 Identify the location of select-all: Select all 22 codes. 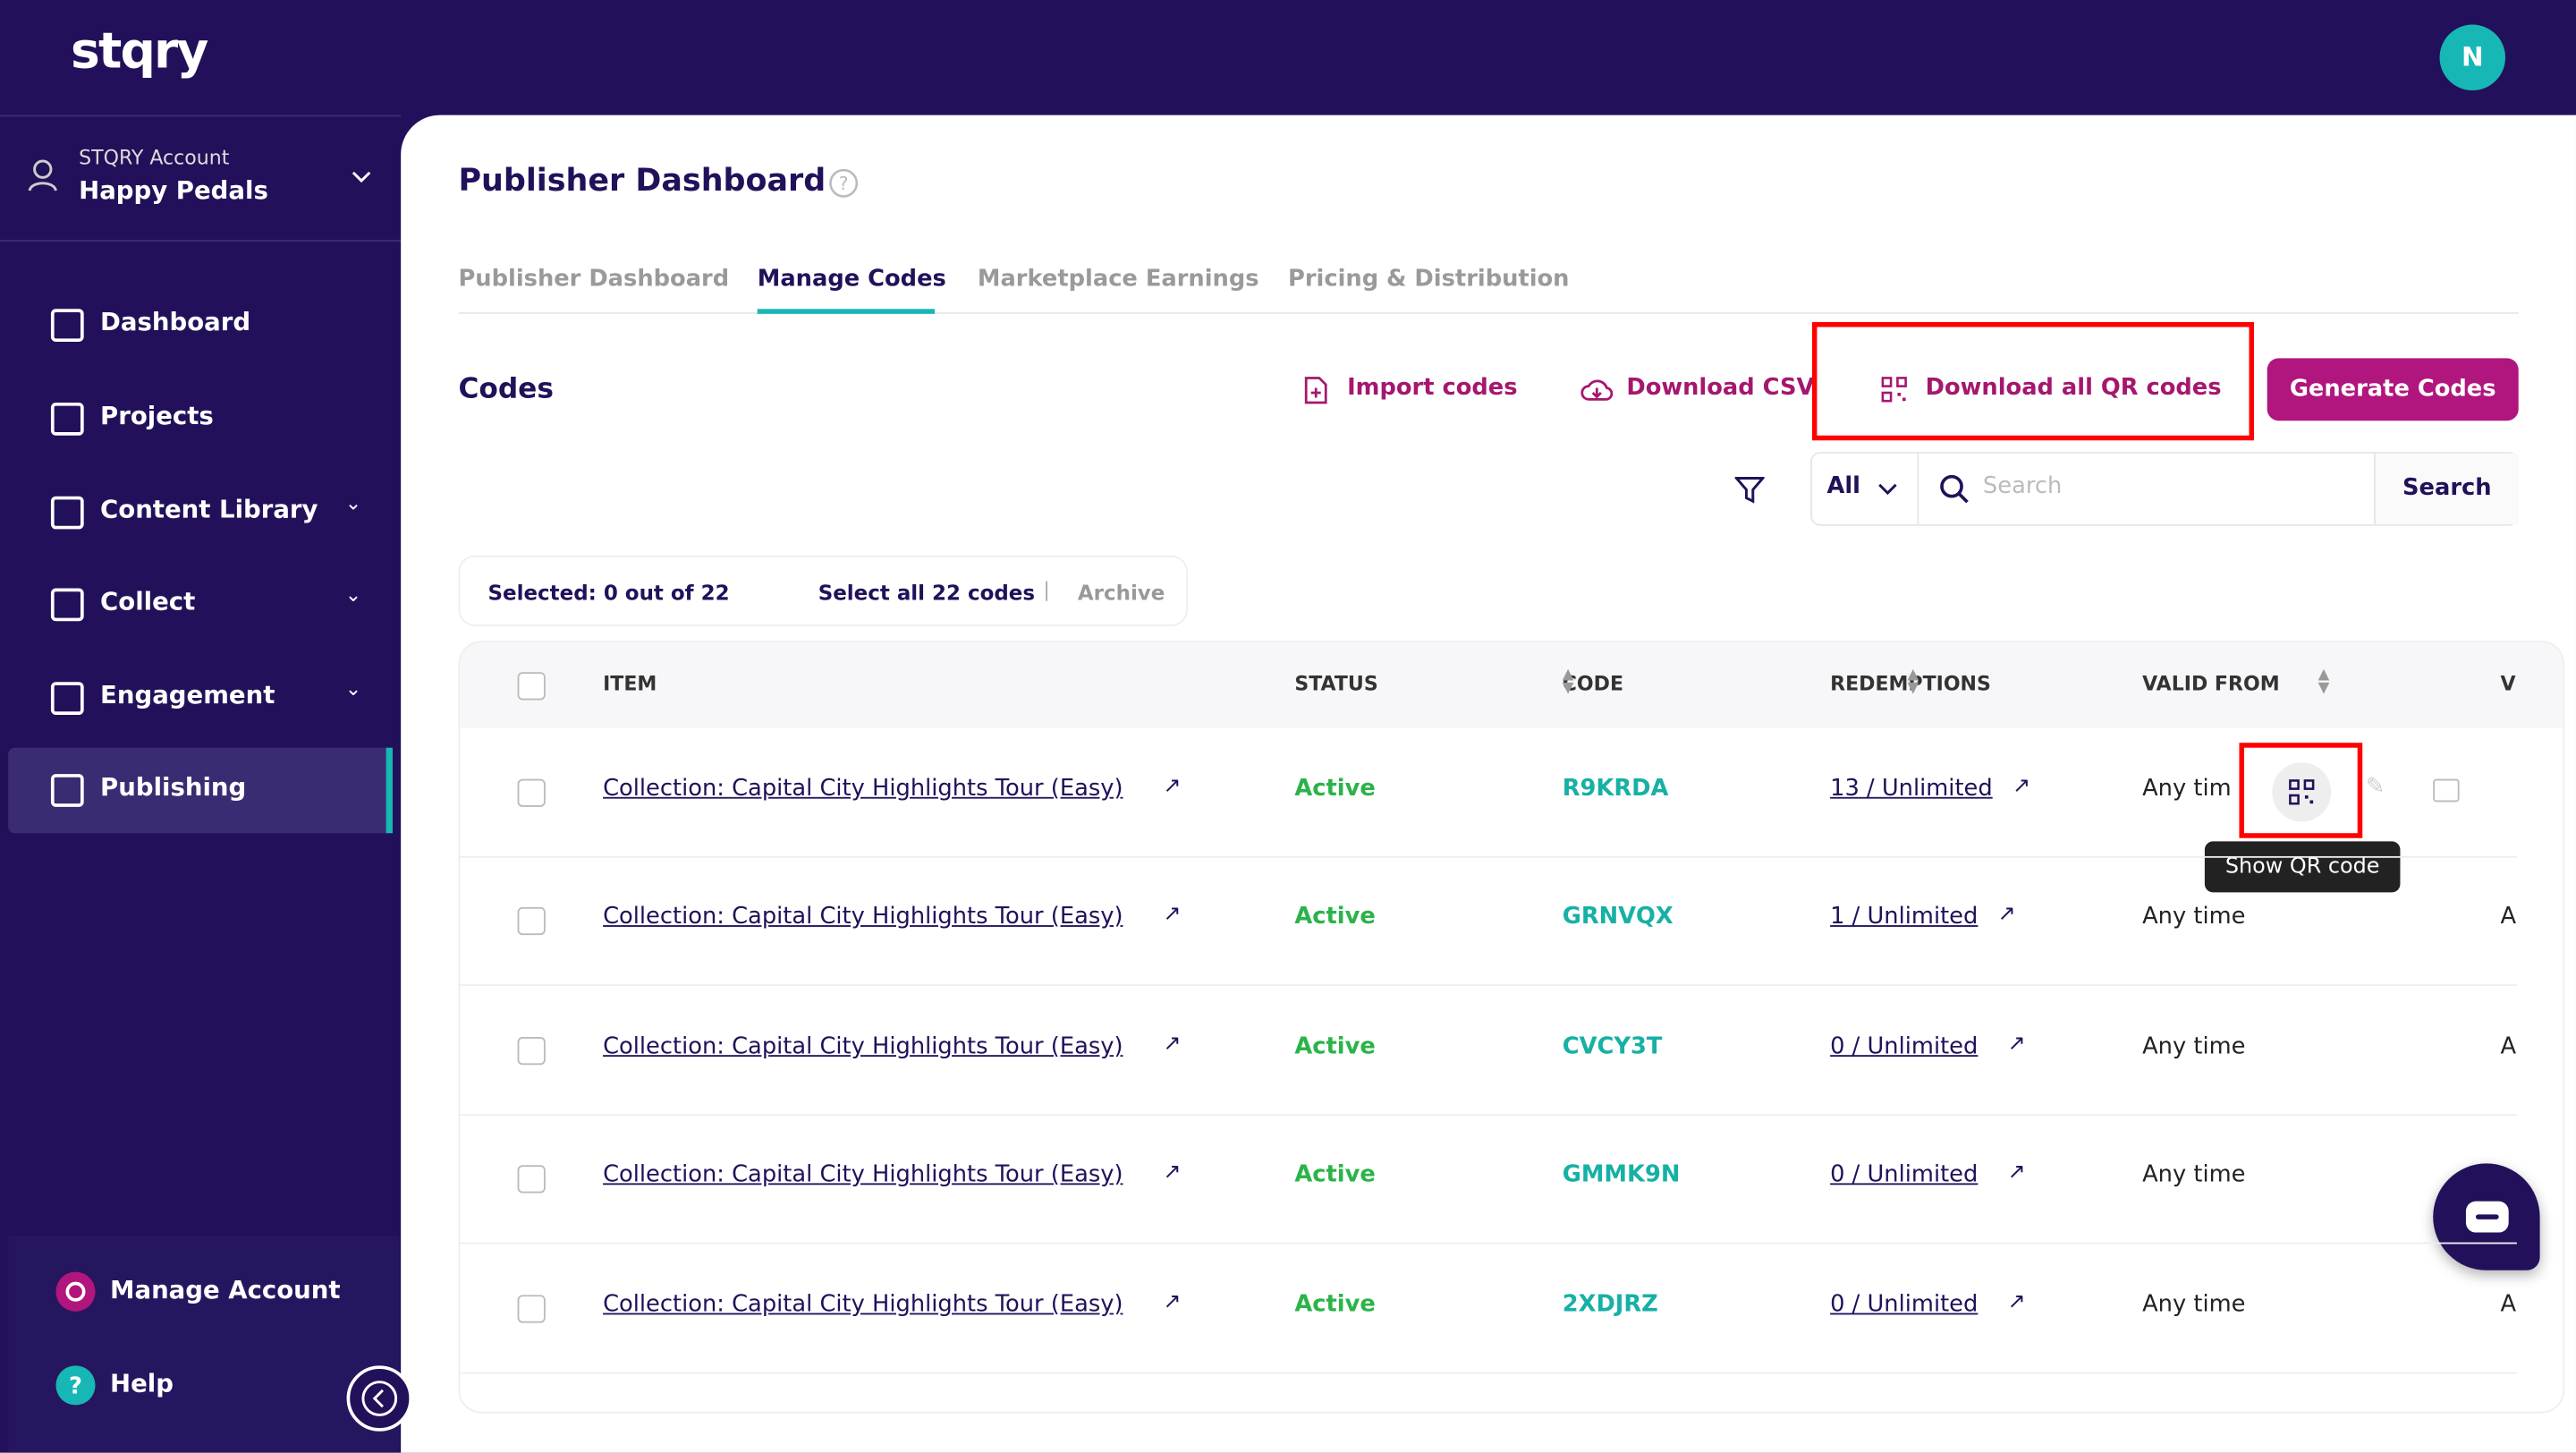
(927, 592).